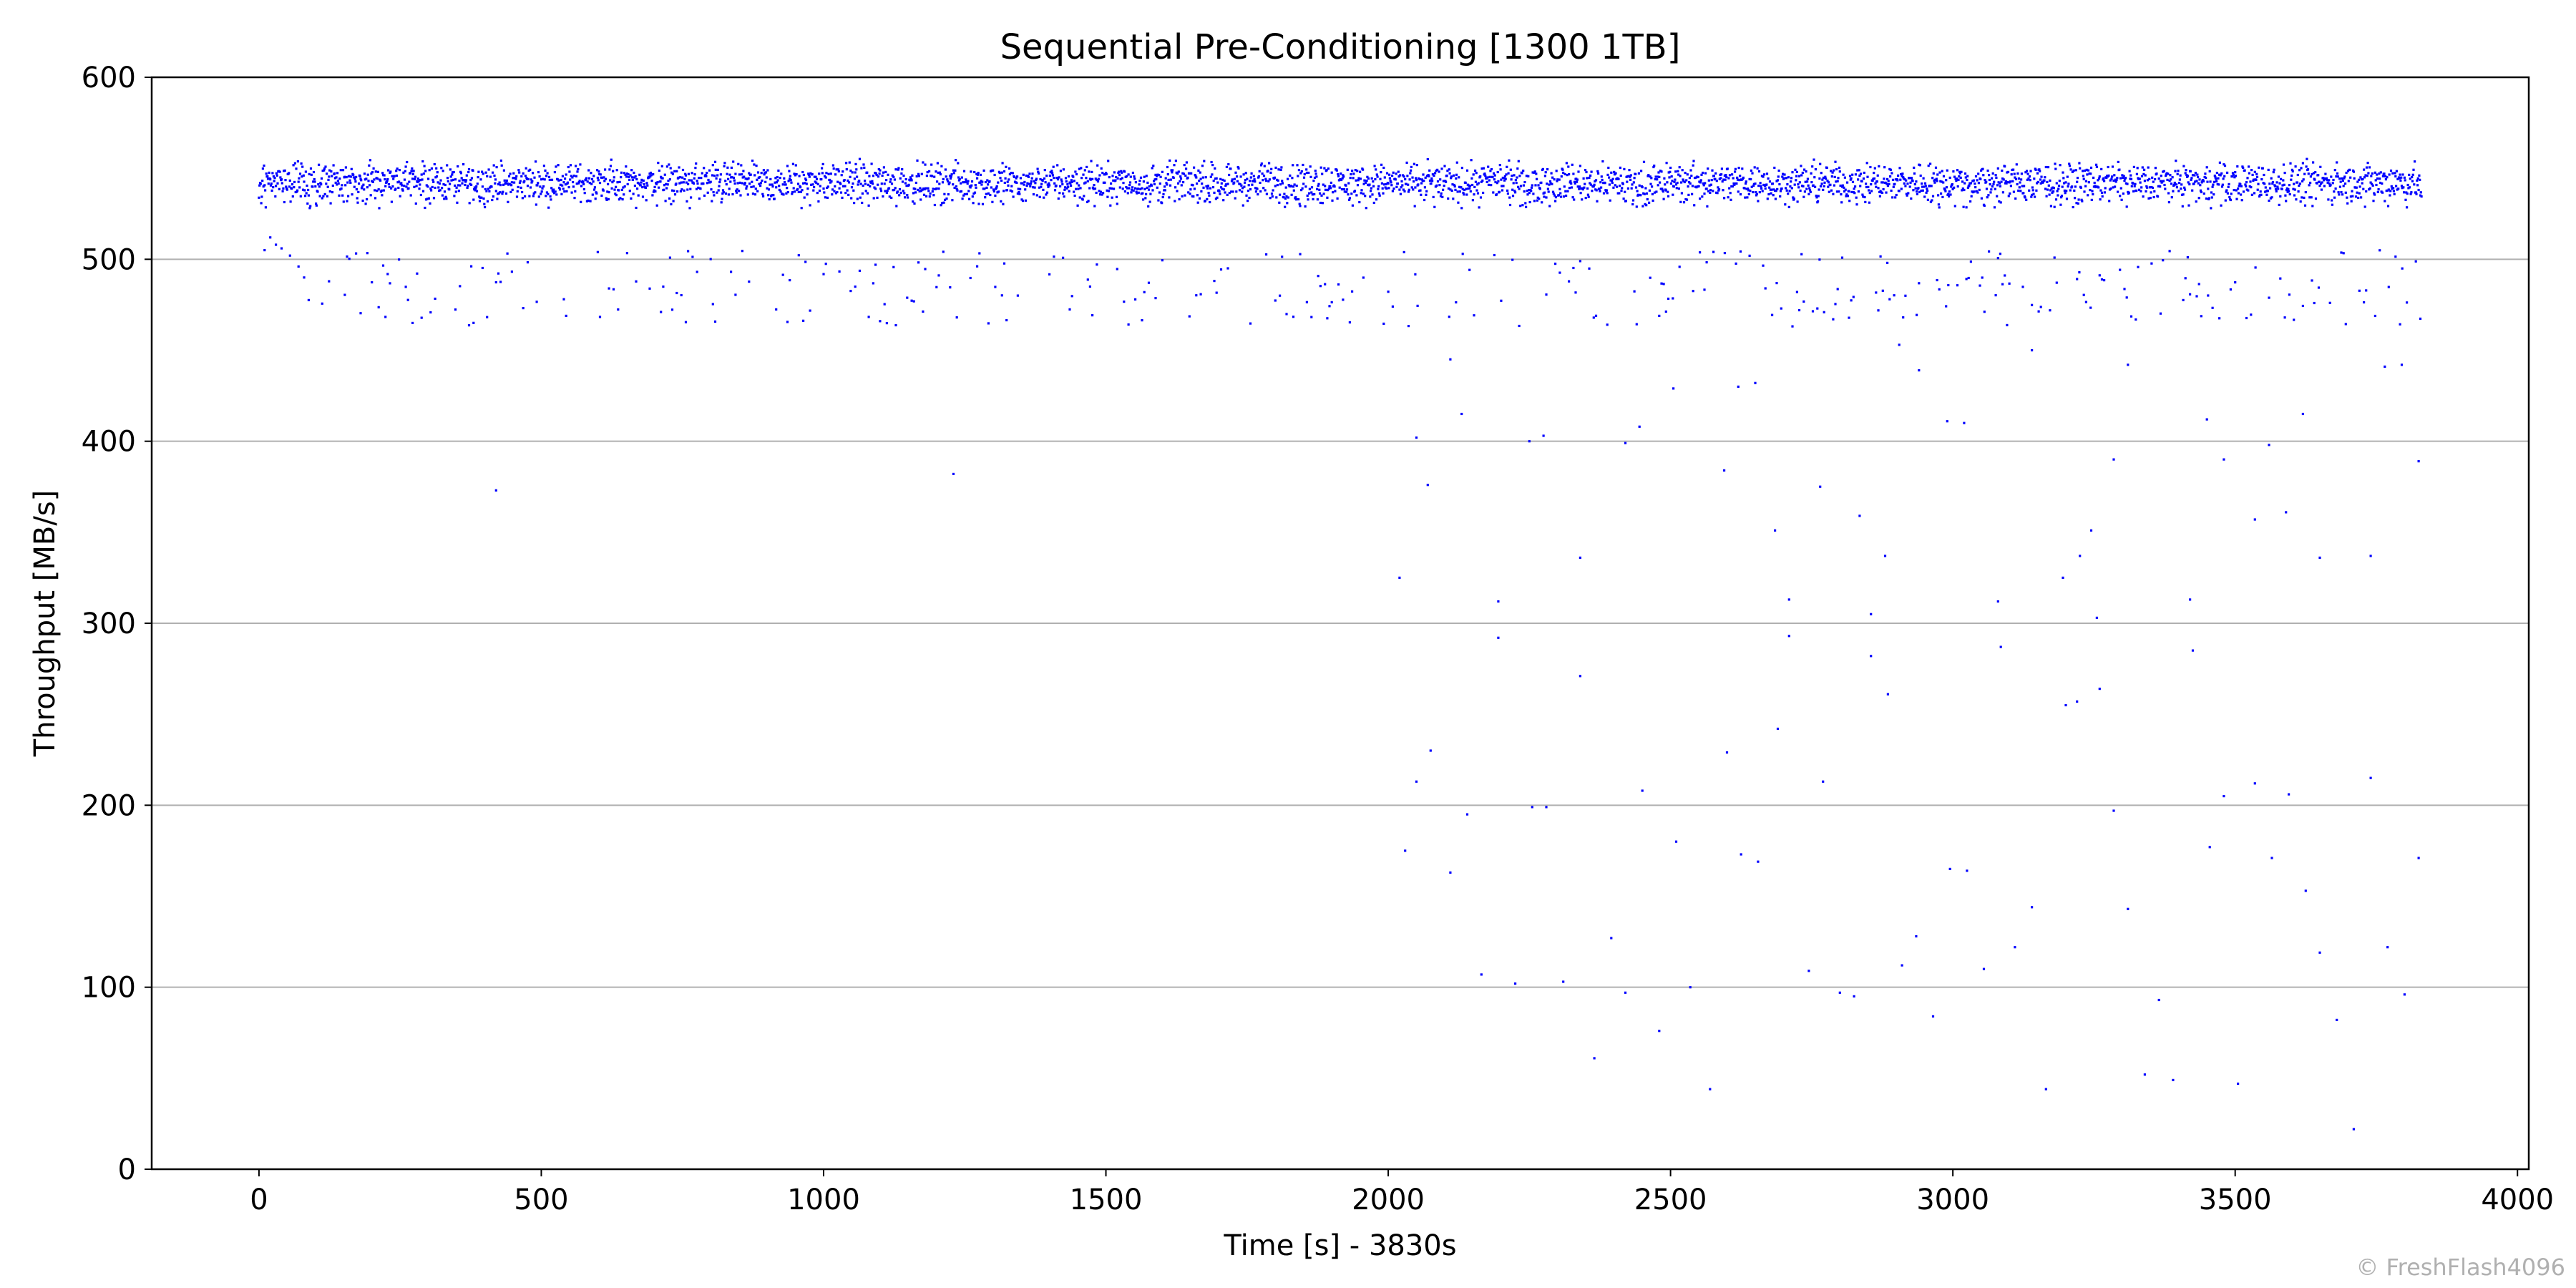  What do you see at coordinates (1670, 1200) in the screenshot?
I see `x-tick-label: 2500` at bounding box center [1670, 1200].